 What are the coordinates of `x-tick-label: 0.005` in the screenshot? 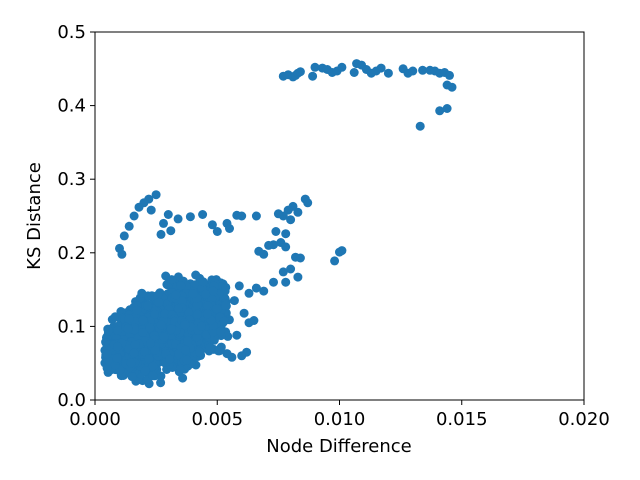 It's located at (217, 419).